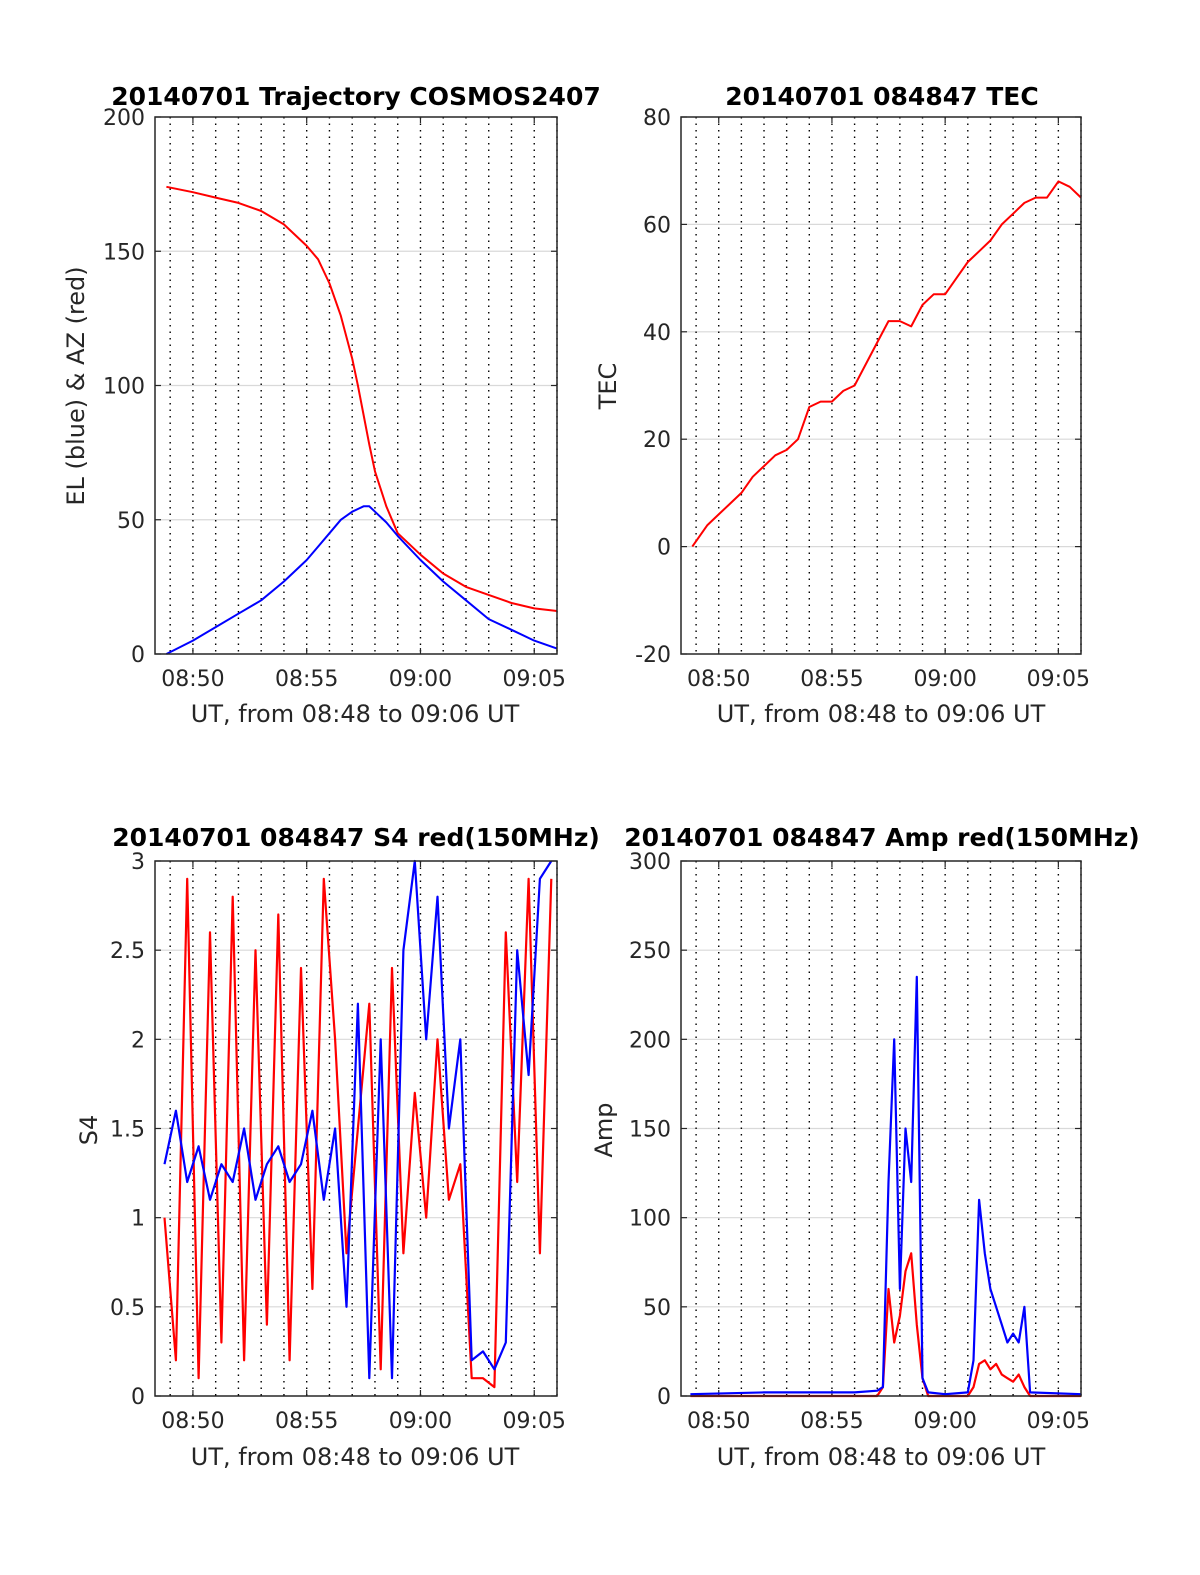  I want to click on panel-trajectory-ylabel: EL (blue) & AZ (red), so click(76, 385).